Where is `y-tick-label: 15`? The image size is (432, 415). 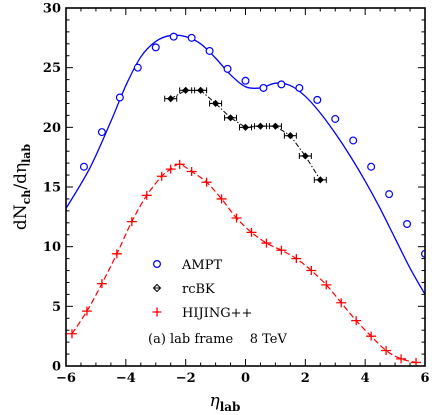 y-tick-label: 15 is located at coordinates (52, 188).